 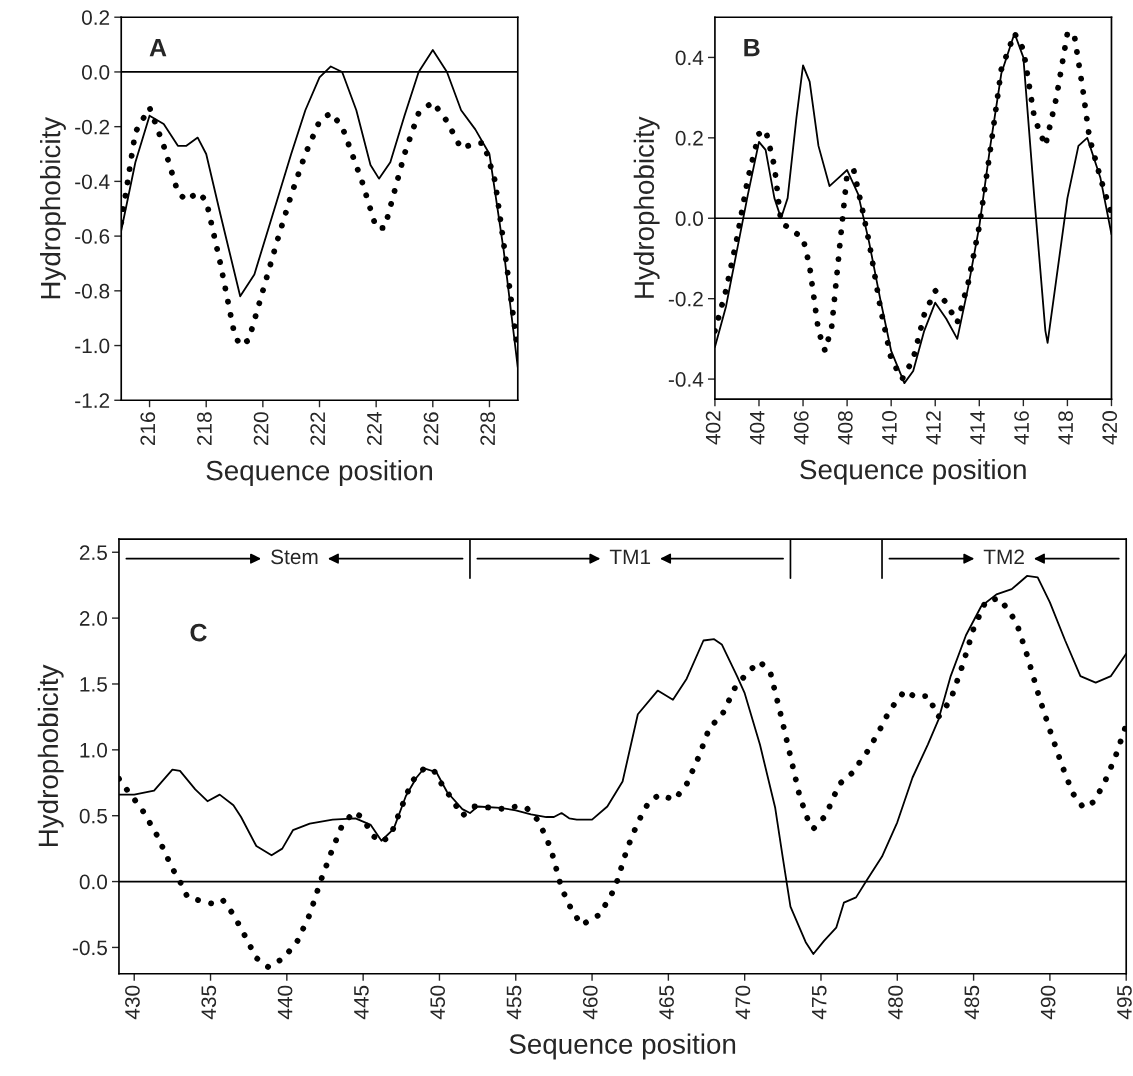 I want to click on x-tick-label: 490, so click(x=1048, y=1002).